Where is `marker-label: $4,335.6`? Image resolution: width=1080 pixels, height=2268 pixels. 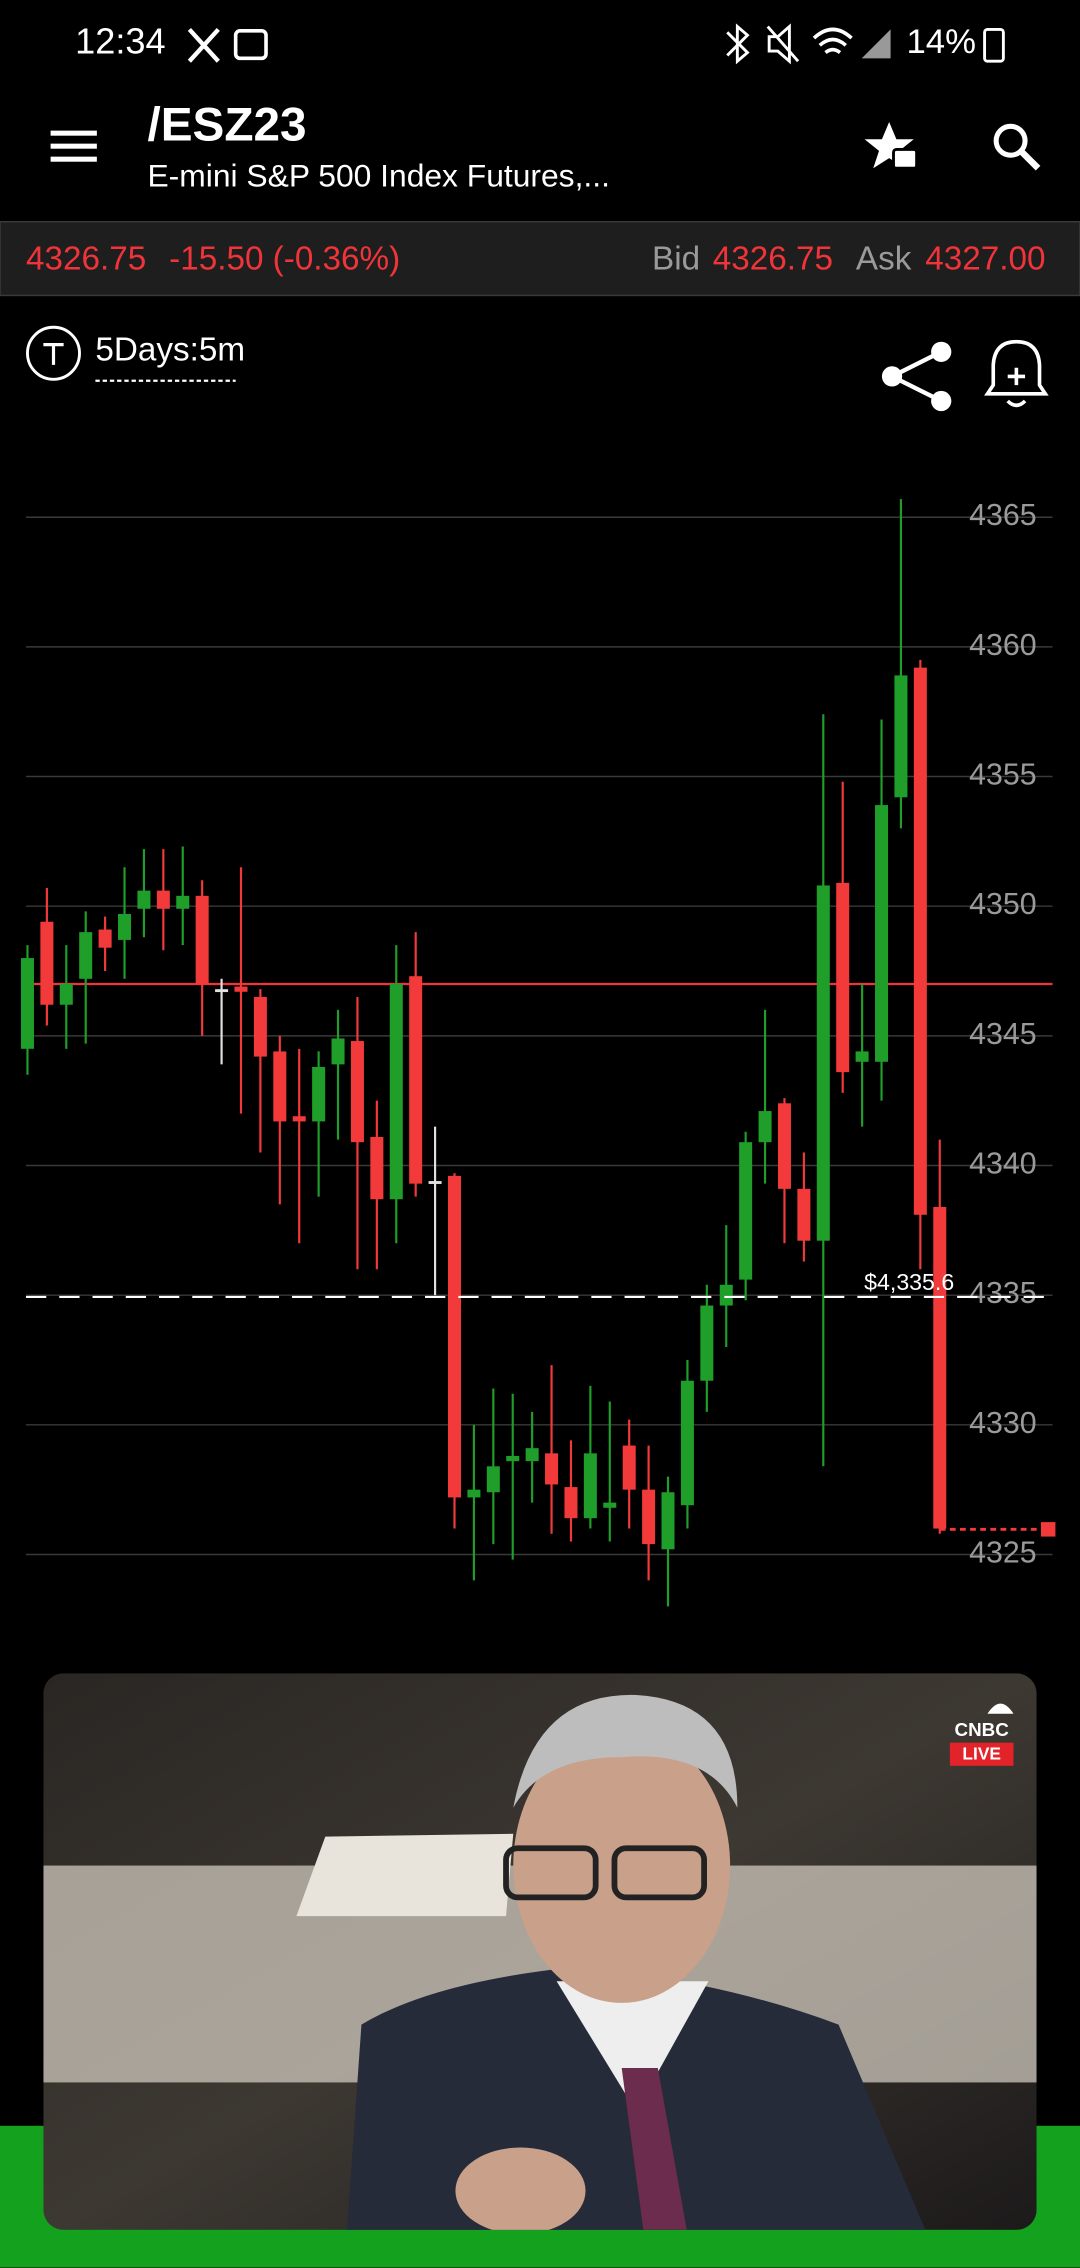 marker-label: $4,335.6 is located at coordinates (909, 1282).